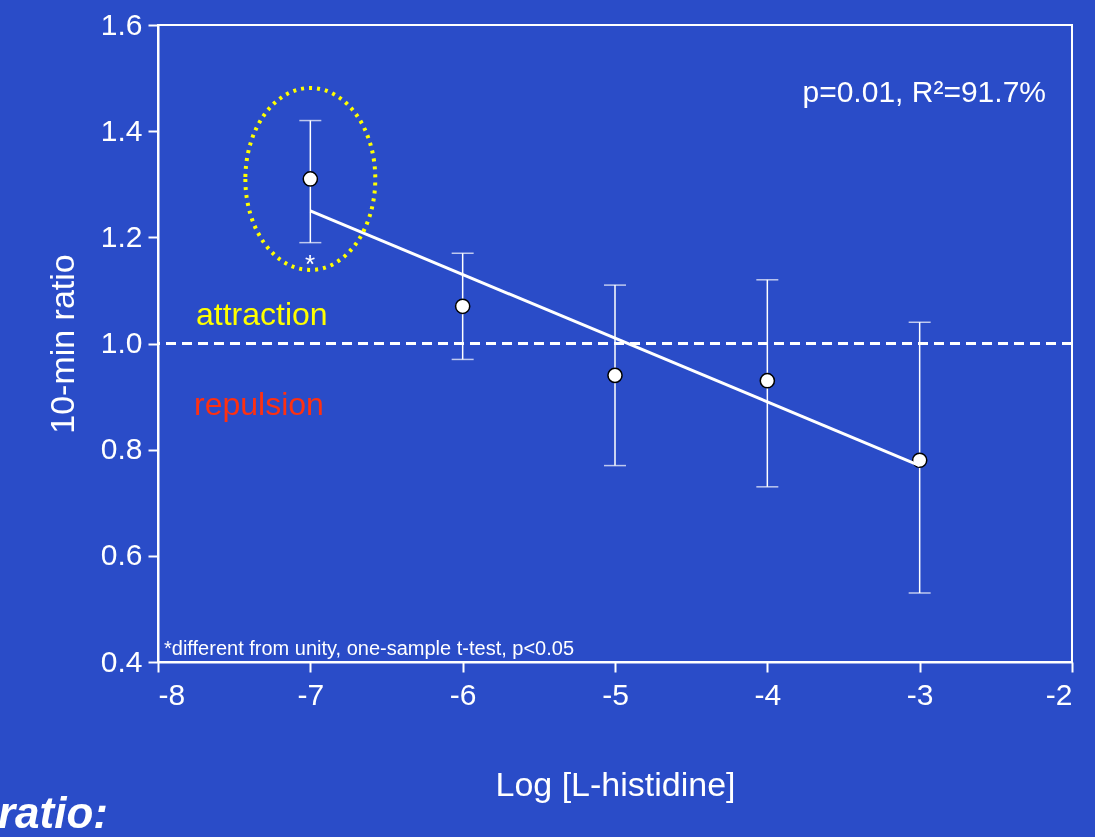 This screenshot has height=837, width=1095. I want to click on annotation: repulsion, so click(259, 404).